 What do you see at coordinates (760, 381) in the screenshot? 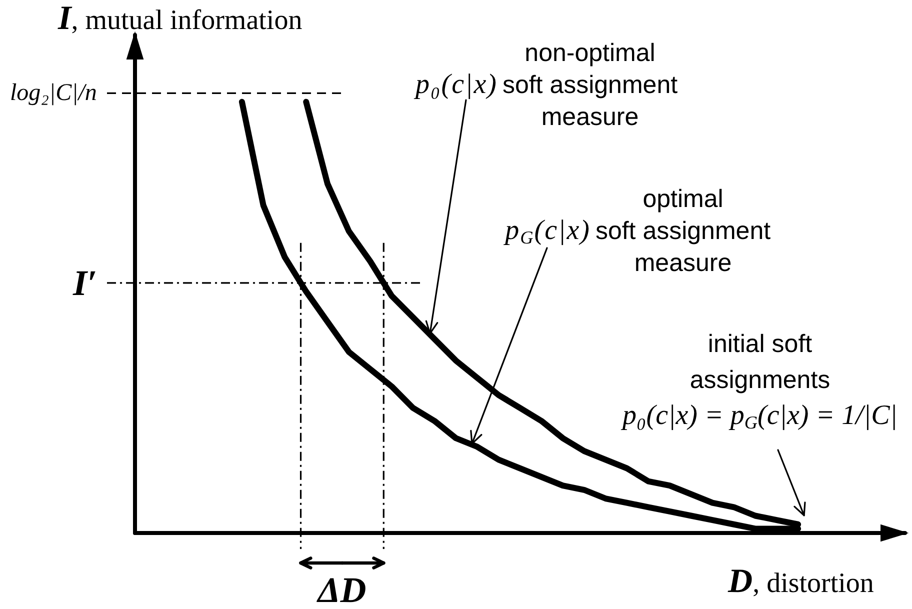
I see `annotation: initial soft assignments p₀(c|x) = p$_{G}$(c|x) = 1/|C|` at bounding box center [760, 381].